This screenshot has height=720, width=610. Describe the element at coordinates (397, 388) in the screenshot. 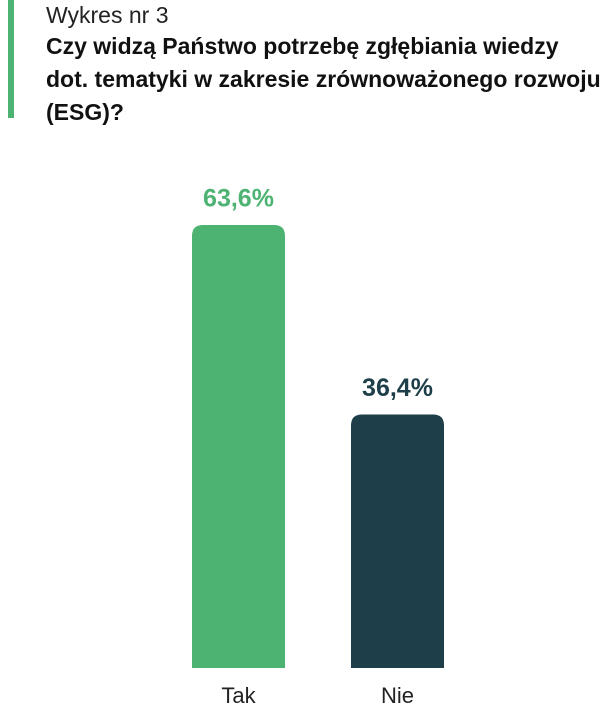

I see `value-label: 36,4%` at that location.